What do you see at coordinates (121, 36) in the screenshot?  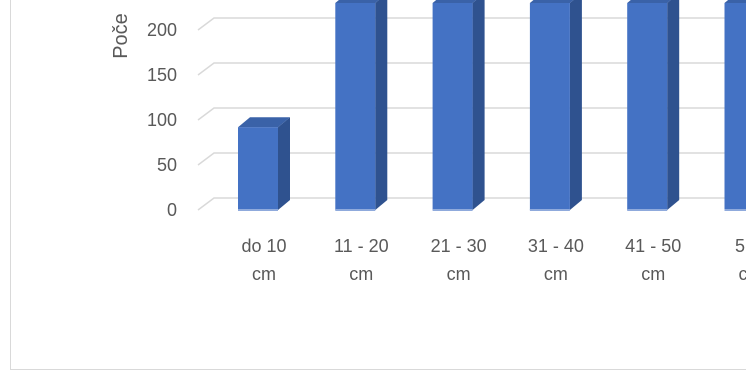 I see `y-axis-title: Poče` at bounding box center [121, 36].